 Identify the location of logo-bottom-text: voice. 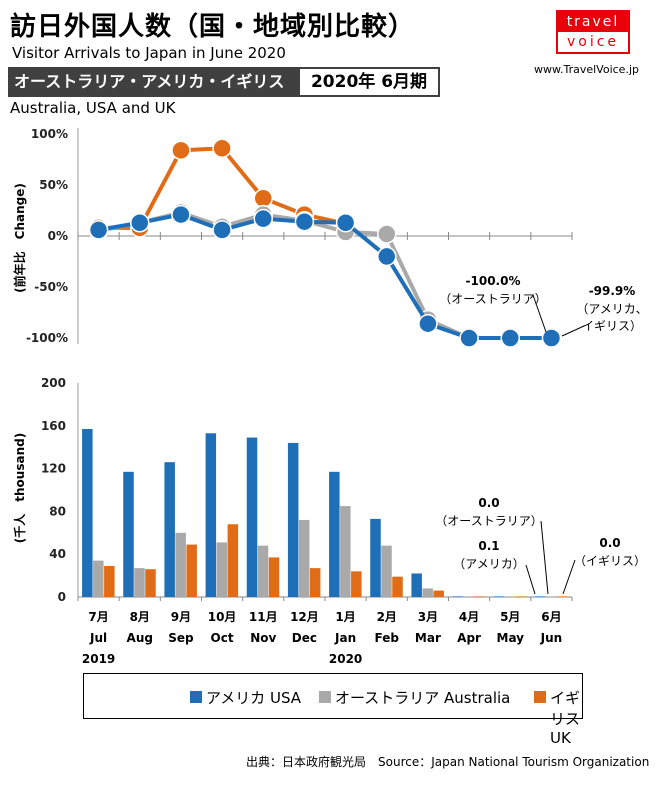
(593, 42).